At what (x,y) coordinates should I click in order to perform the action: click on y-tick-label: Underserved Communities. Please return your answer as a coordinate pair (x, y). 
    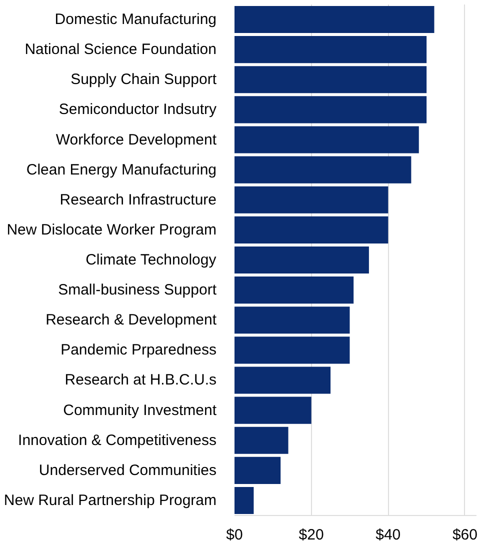
    Looking at the image, I should click on (127, 470).